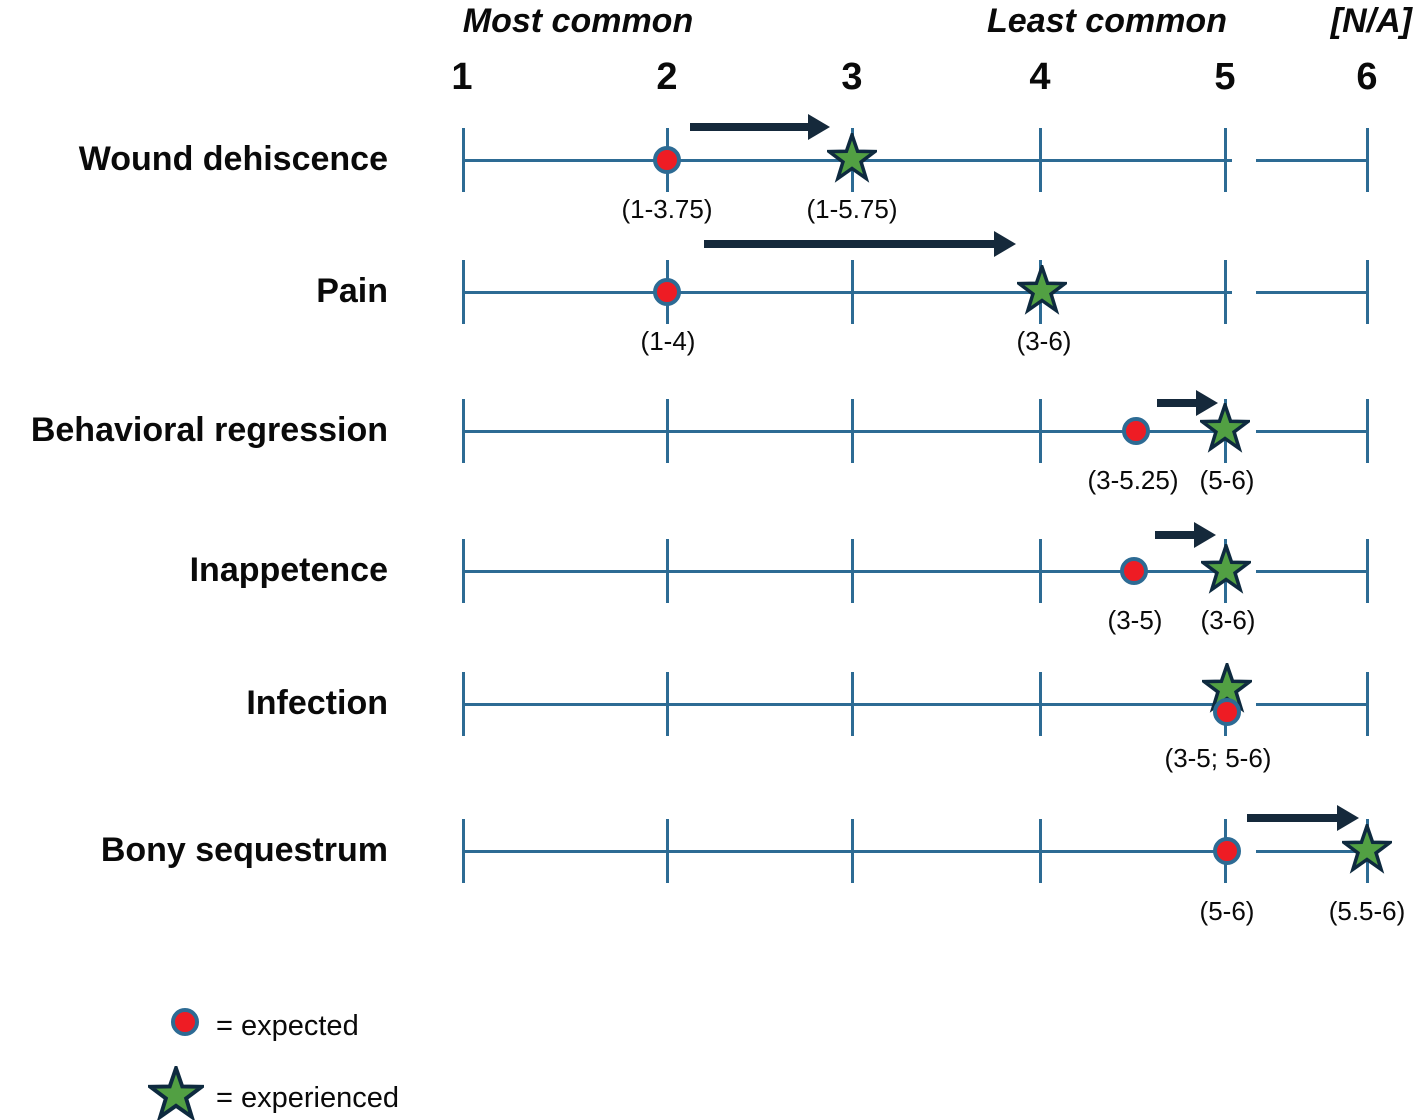 Image resolution: width=1418 pixels, height=1120 pixels. Describe the element at coordinates (317, 703) in the screenshot. I see `row-label: Infection` at that location.